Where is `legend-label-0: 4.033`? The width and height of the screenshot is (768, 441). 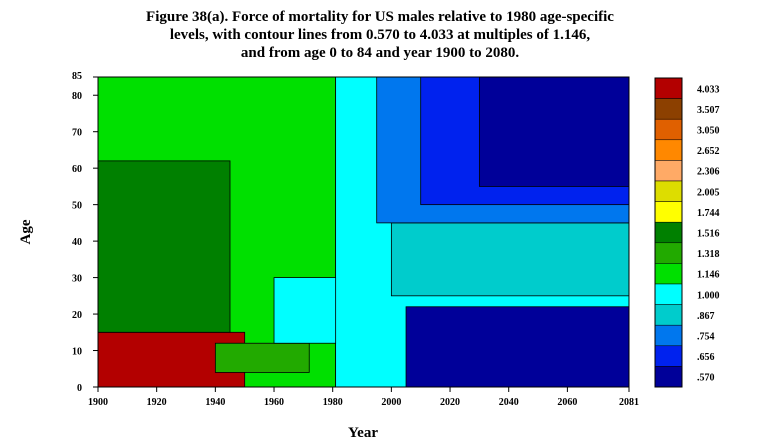
legend-label-0: 4.033 is located at coordinates (708, 89).